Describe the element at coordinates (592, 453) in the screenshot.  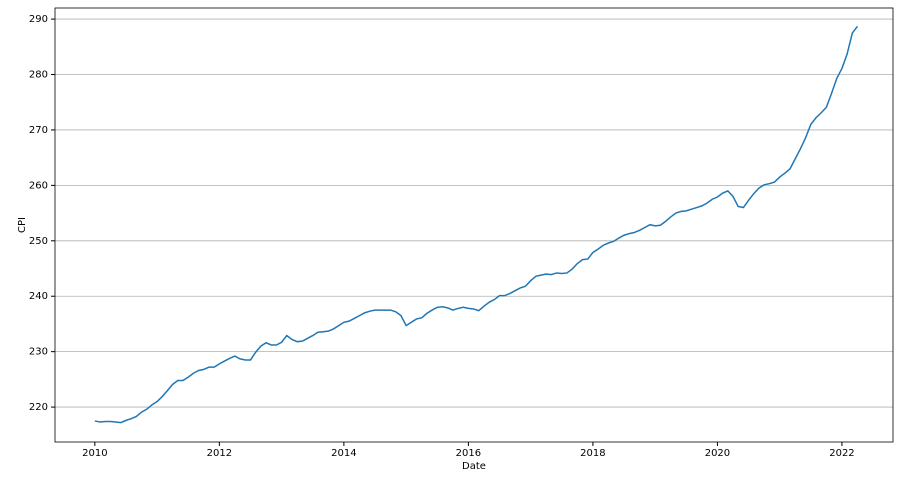
I see `x-tick-label: 2018` at that location.